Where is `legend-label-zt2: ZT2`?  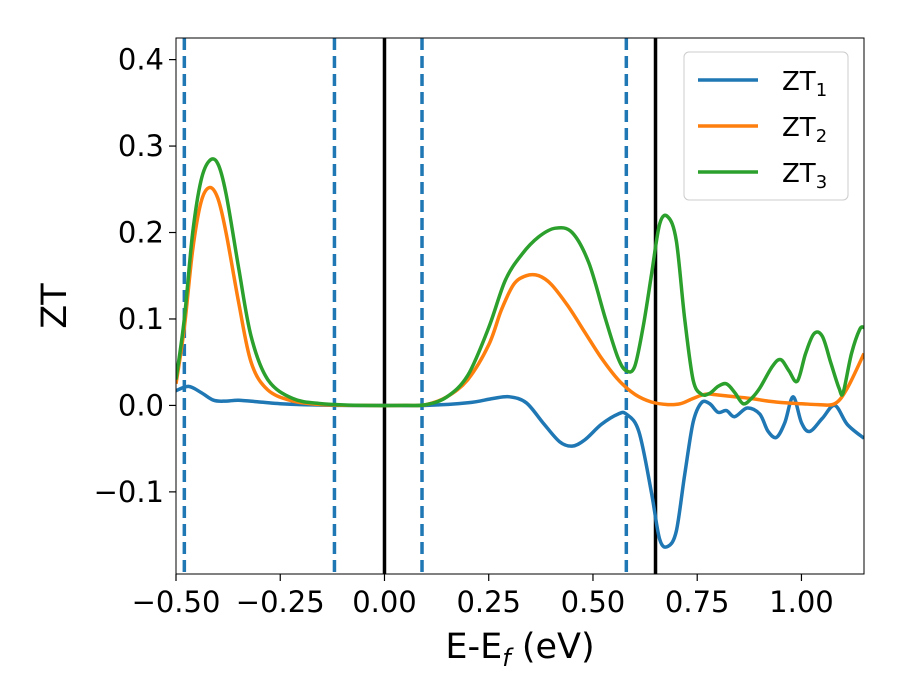 legend-label-zt2: ZT2 is located at coordinates (804, 130).